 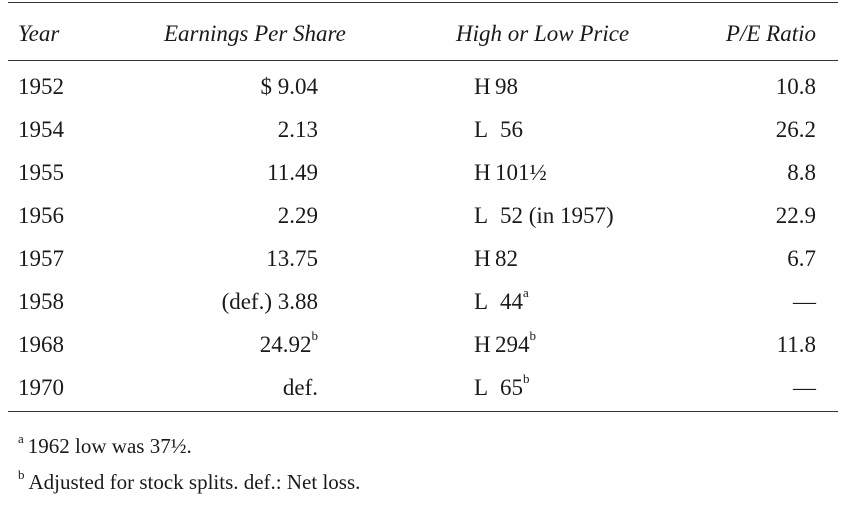 What do you see at coordinates (498, 130) in the screenshot?
I see `cell-high-low: L 56` at bounding box center [498, 130].